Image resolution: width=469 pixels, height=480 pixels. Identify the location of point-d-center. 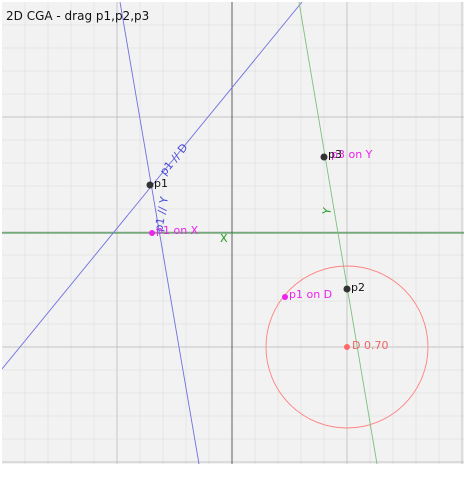
(347, 347).